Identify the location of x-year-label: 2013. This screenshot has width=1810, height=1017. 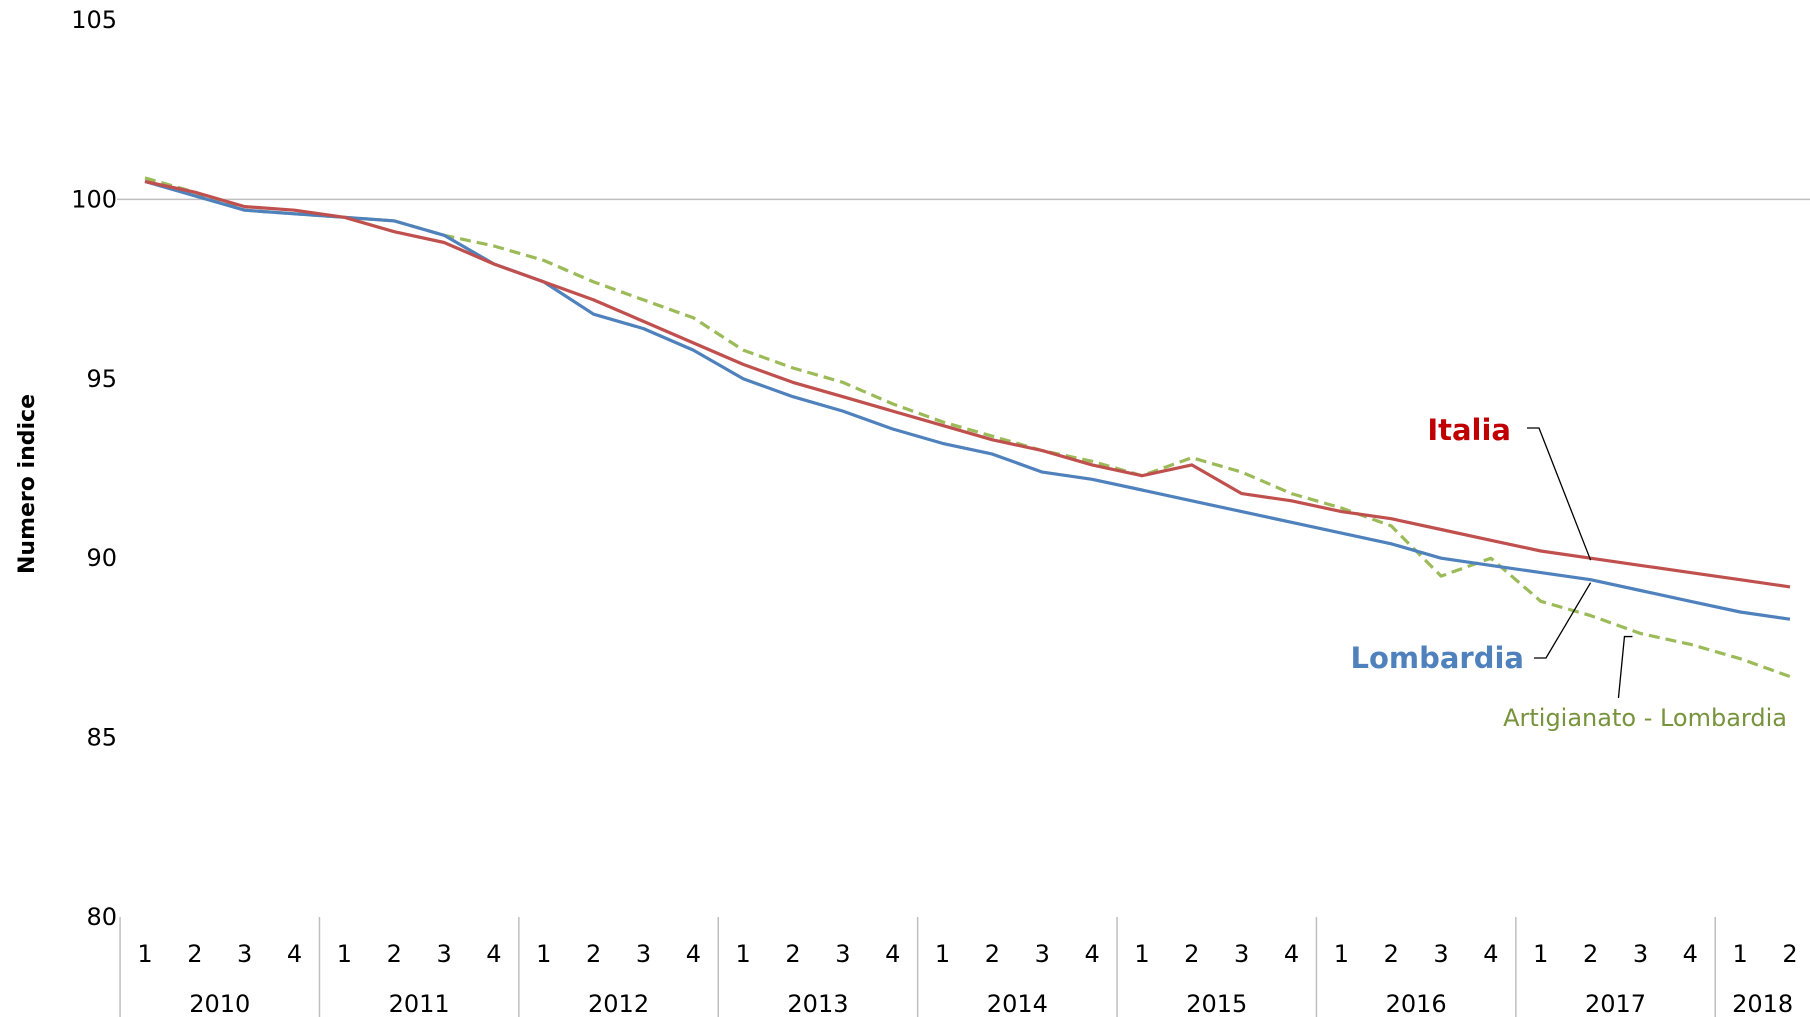
(817, 1003).